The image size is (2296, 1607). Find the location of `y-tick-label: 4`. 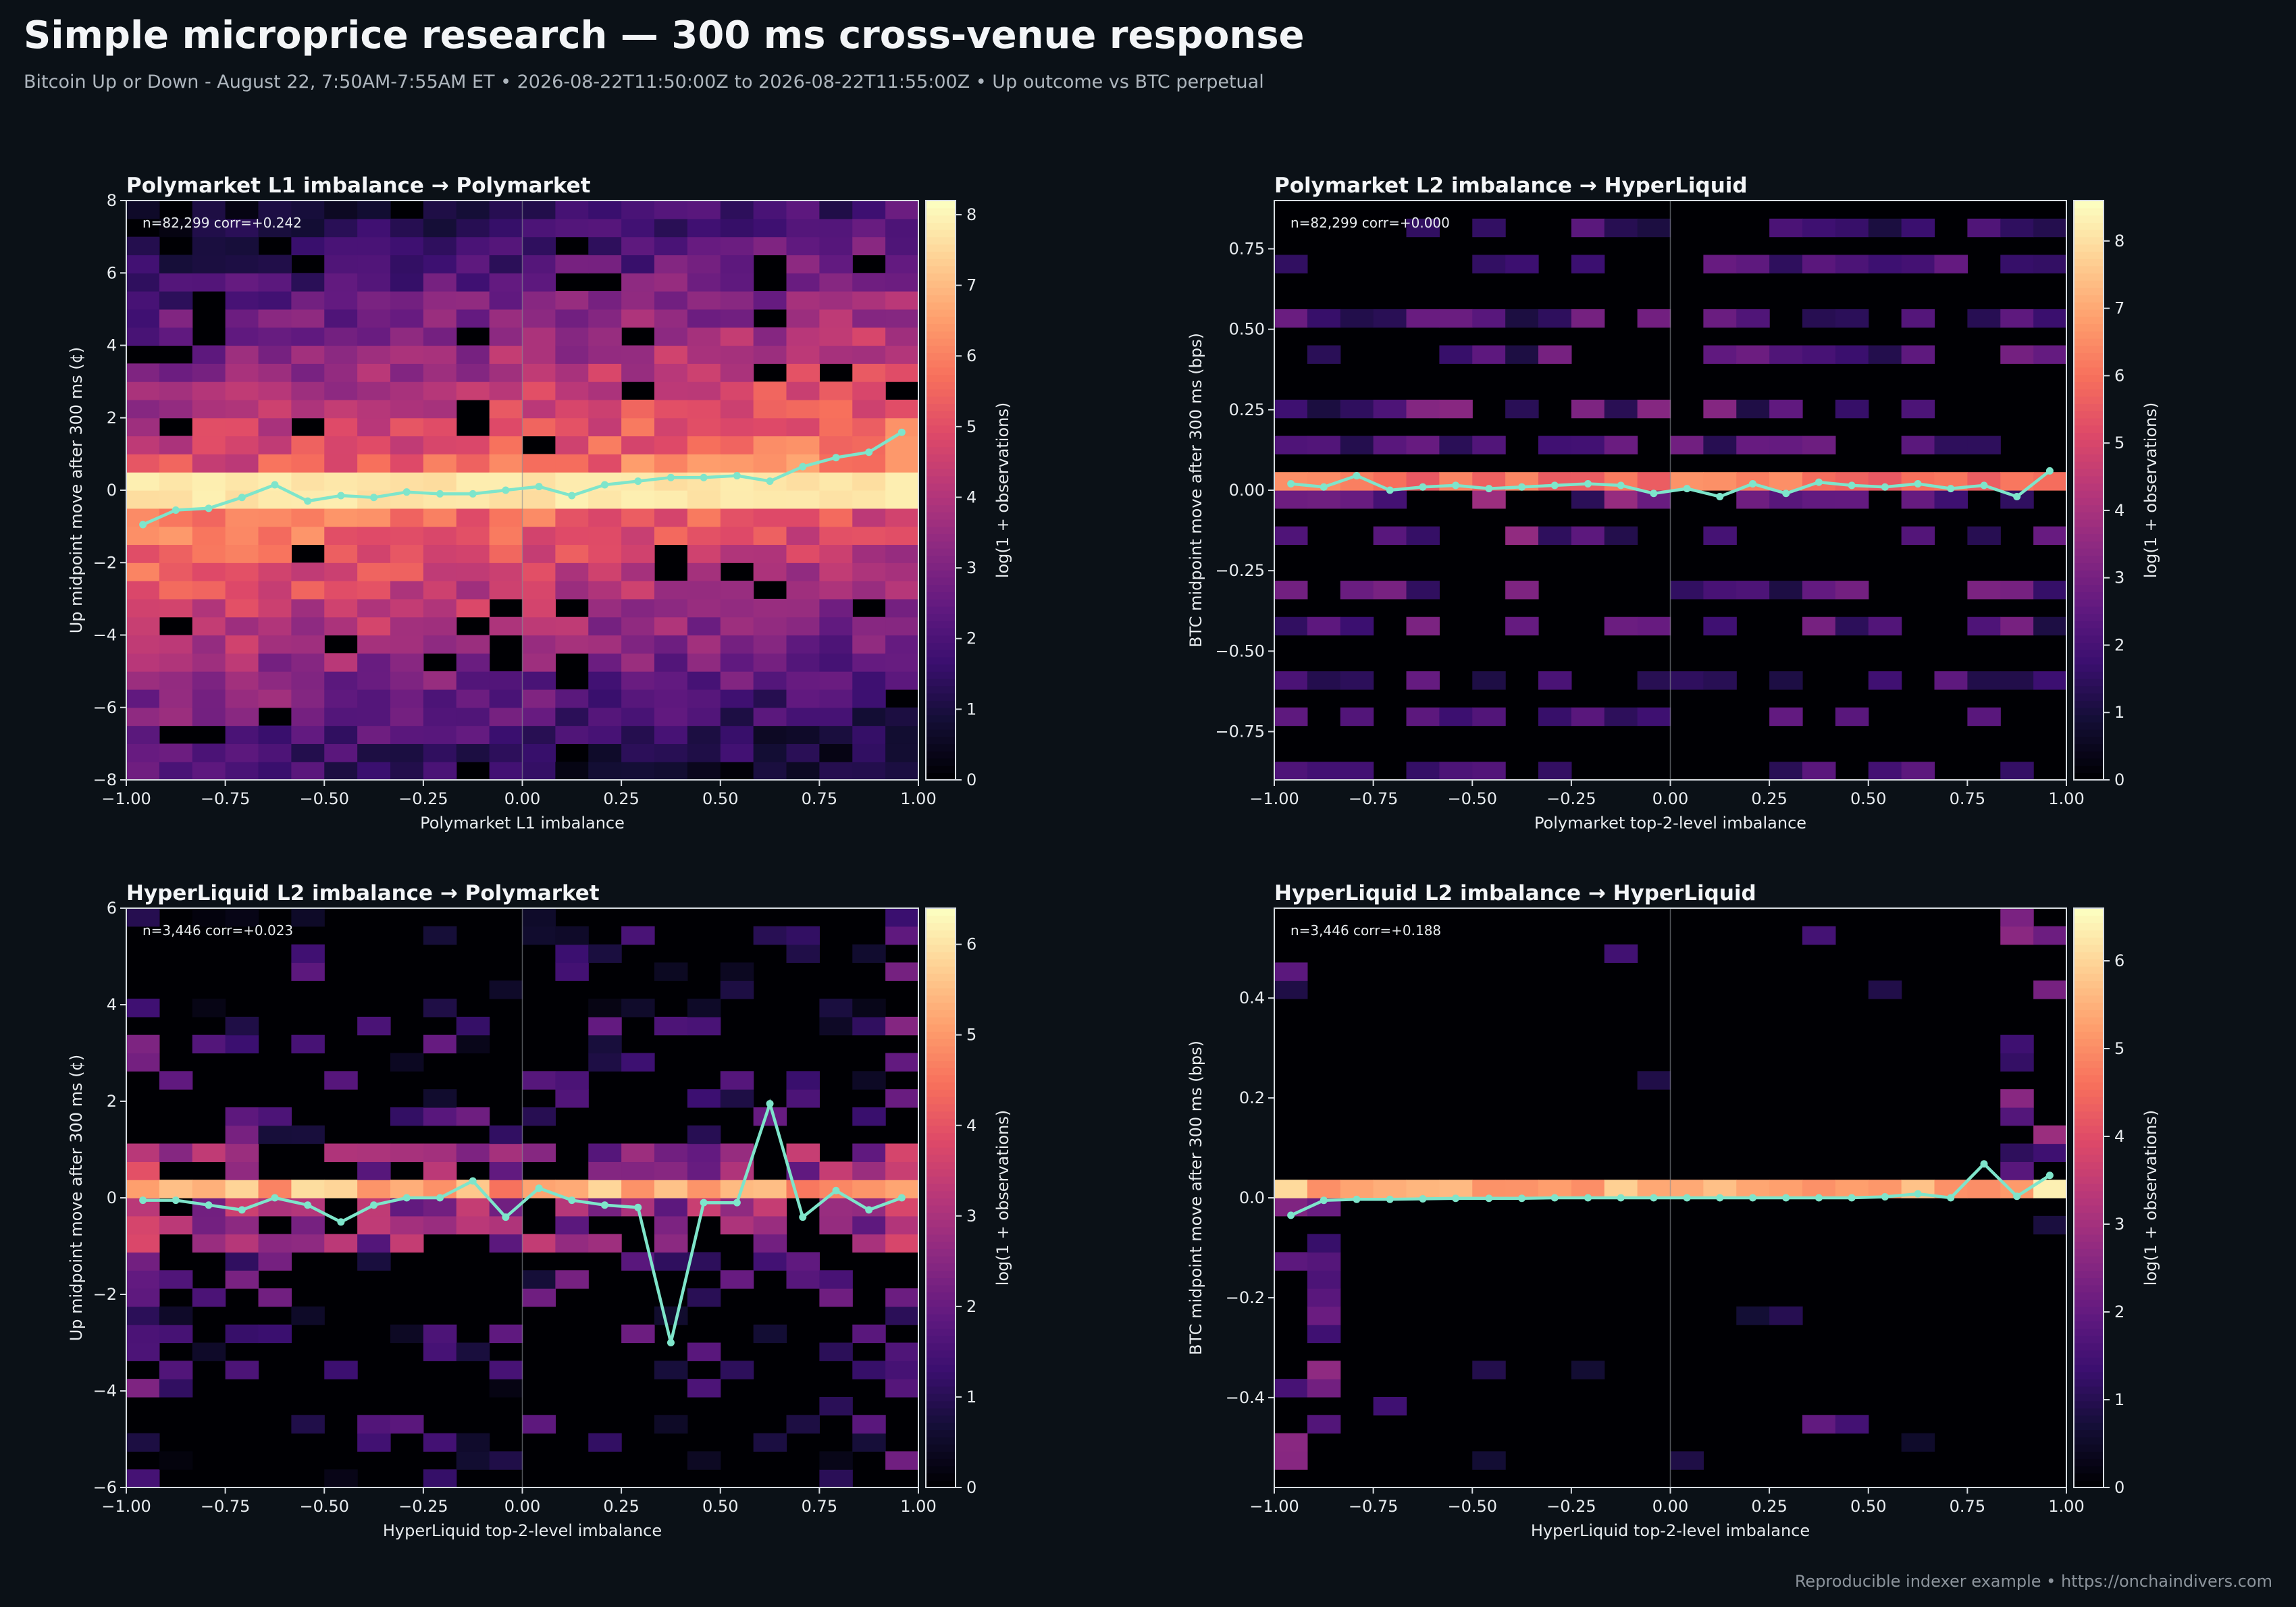

y-tick-label: 4 is located at coordinates (112, 345).